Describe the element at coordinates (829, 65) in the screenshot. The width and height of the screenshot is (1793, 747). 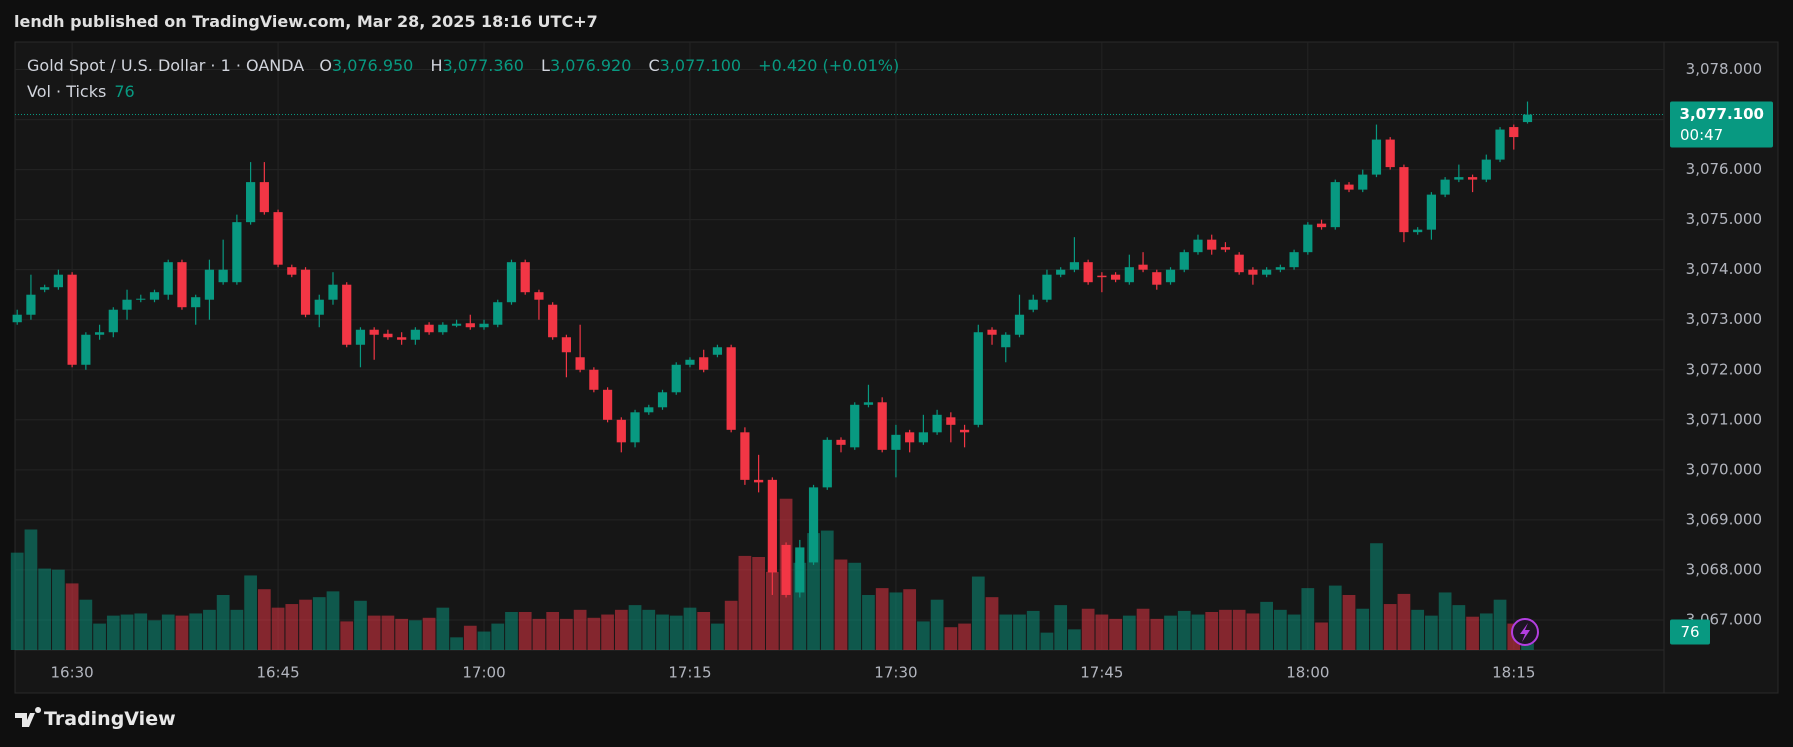
I see `change: +0.420 (+0.01%)` at that location.